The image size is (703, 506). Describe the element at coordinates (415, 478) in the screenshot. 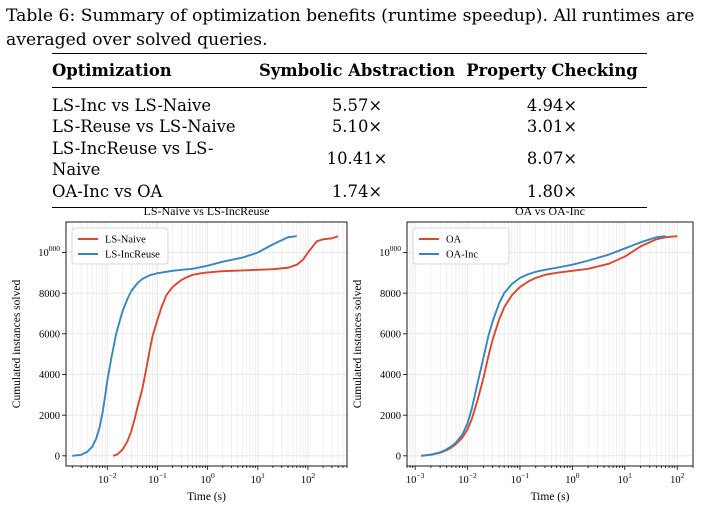

I see `x-tick-label: 10⁻³` at that location.